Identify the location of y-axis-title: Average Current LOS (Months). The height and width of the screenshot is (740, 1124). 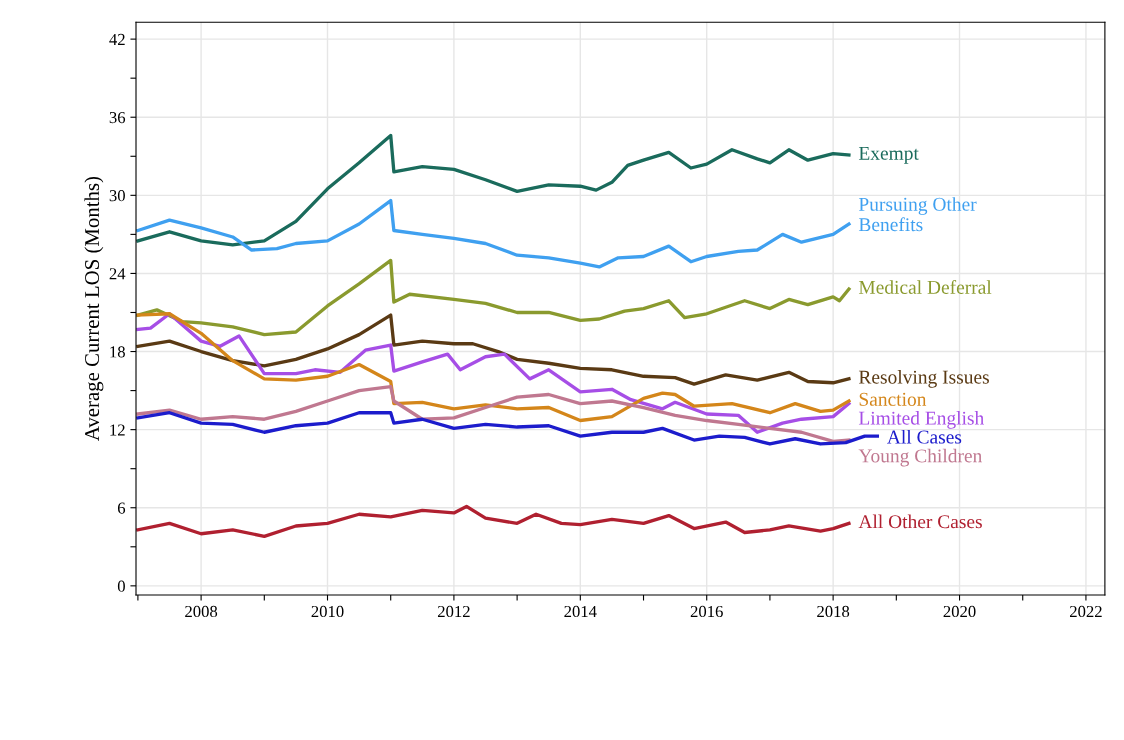
(94, 308).